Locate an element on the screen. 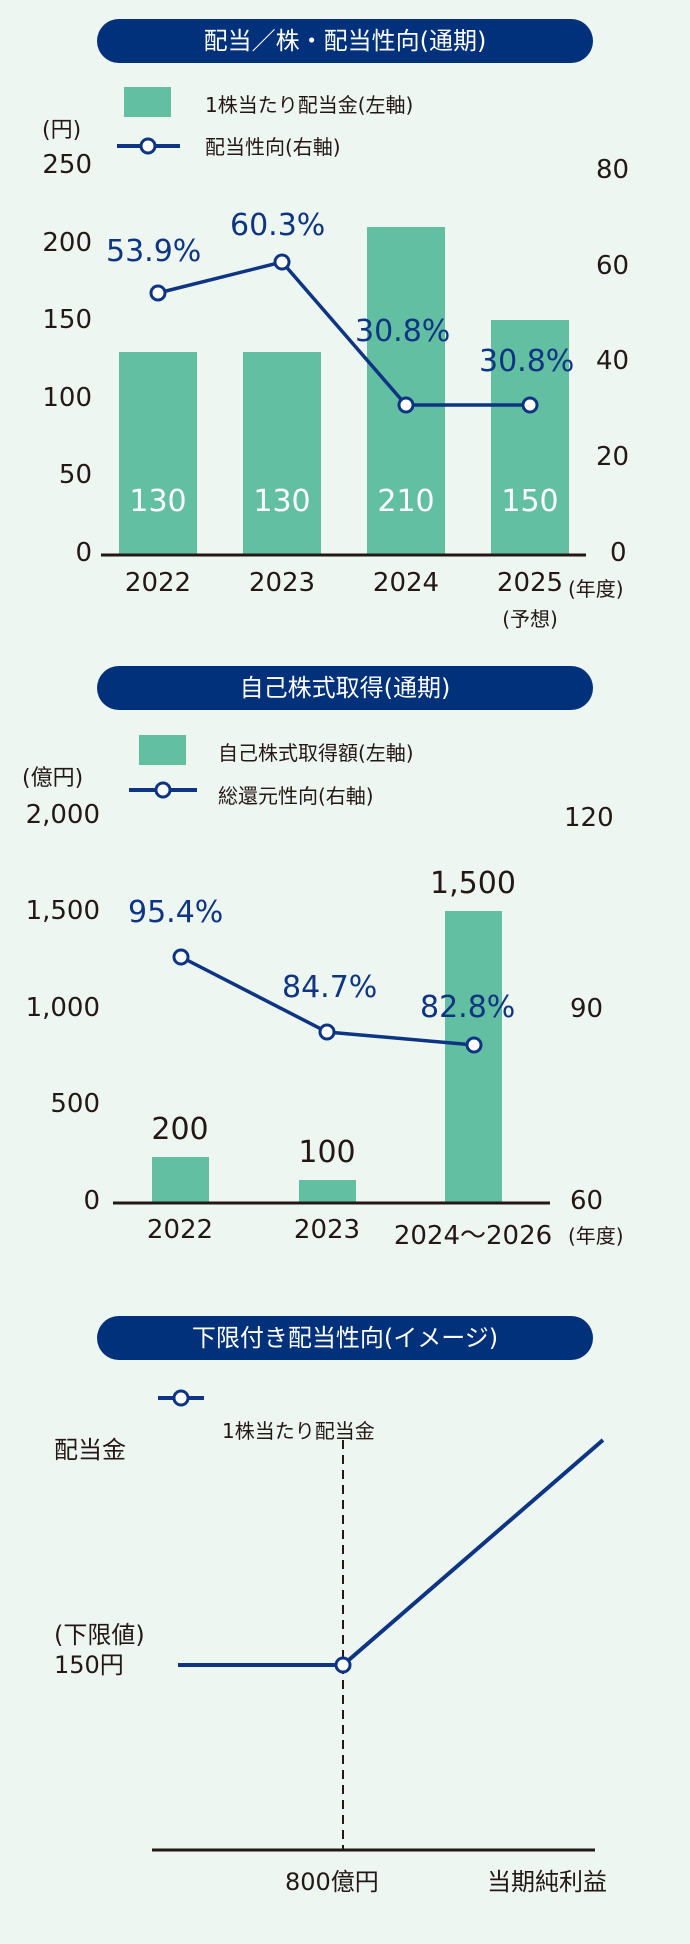  y-tick: 2,000 is located at coordinates (62, 815).